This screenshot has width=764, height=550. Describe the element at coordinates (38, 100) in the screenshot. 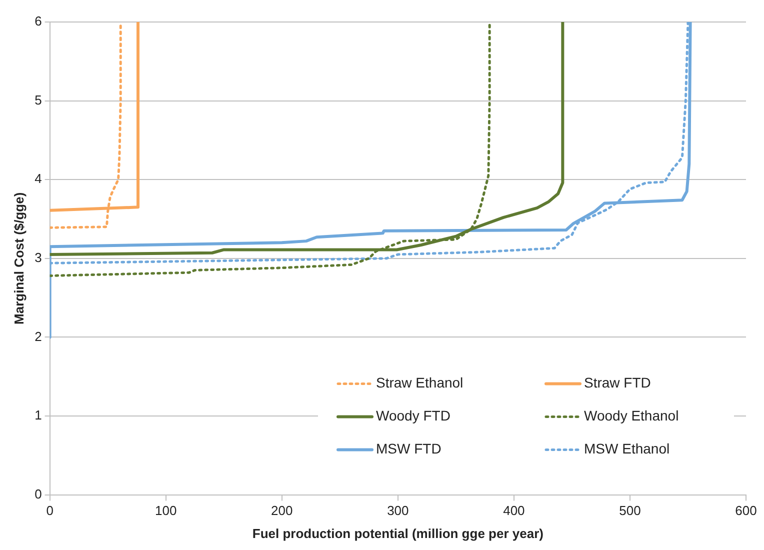

I see `y-tick-label: 5` at that location.